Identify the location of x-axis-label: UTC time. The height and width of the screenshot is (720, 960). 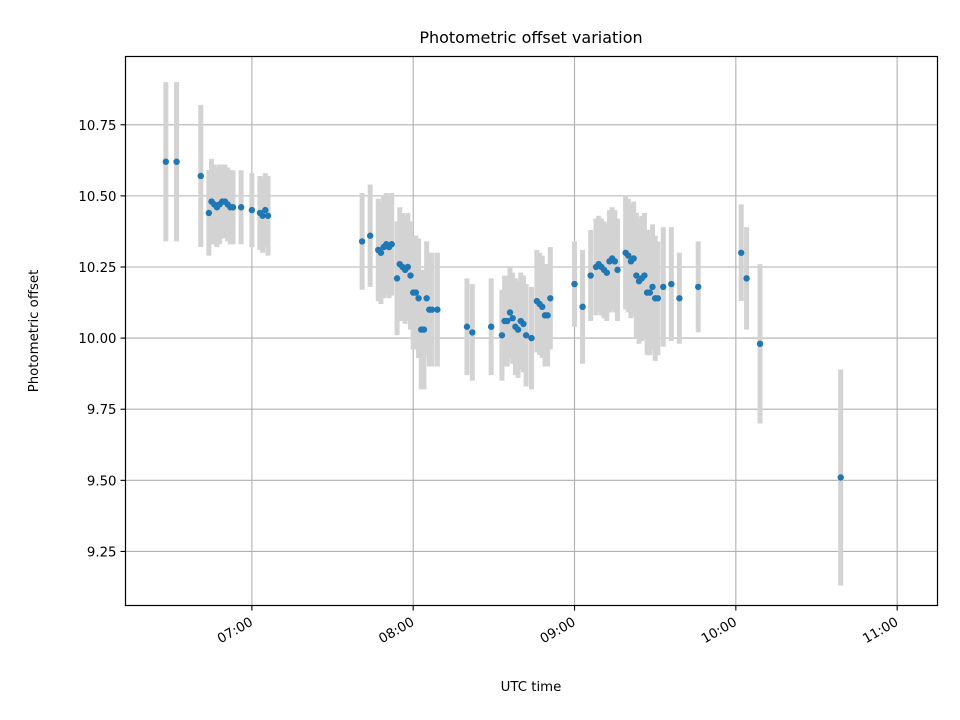
(531, 687).